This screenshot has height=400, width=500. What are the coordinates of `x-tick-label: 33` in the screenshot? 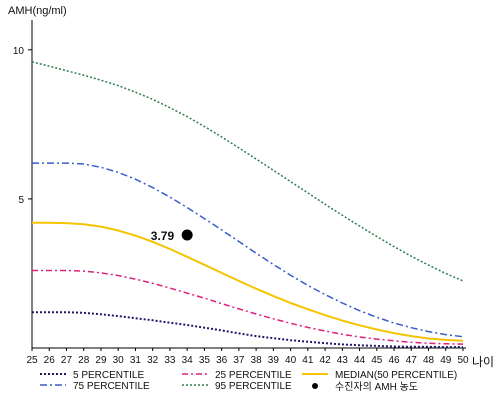 It's located at (170, 360).